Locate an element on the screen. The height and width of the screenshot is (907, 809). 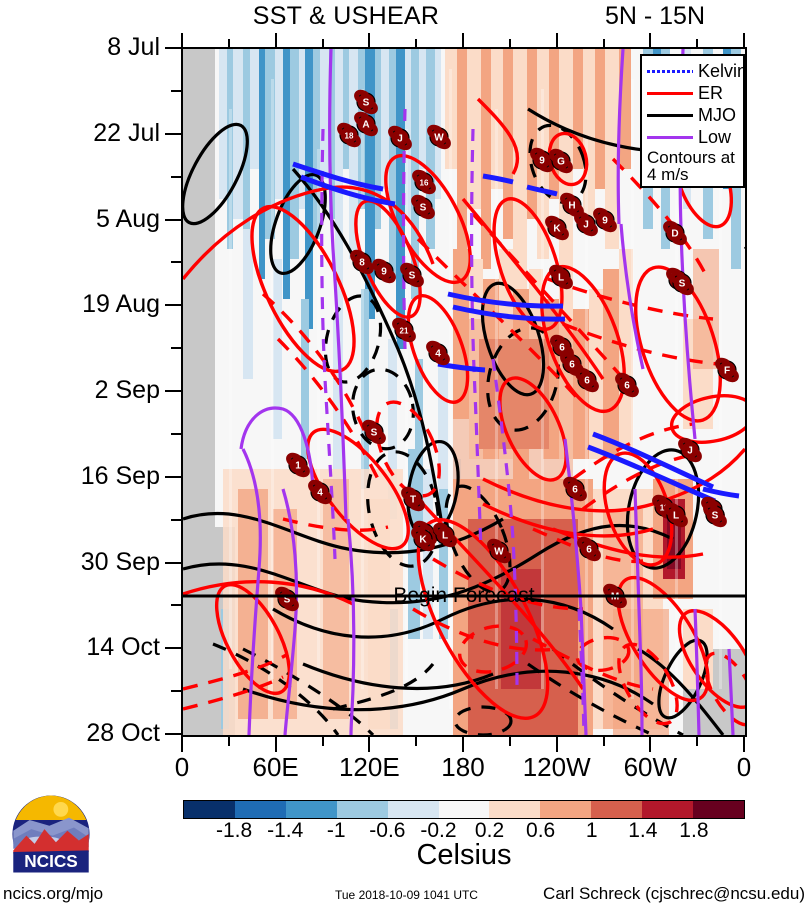
storm-marker-label: 1 is located at coordinates (298, 466).